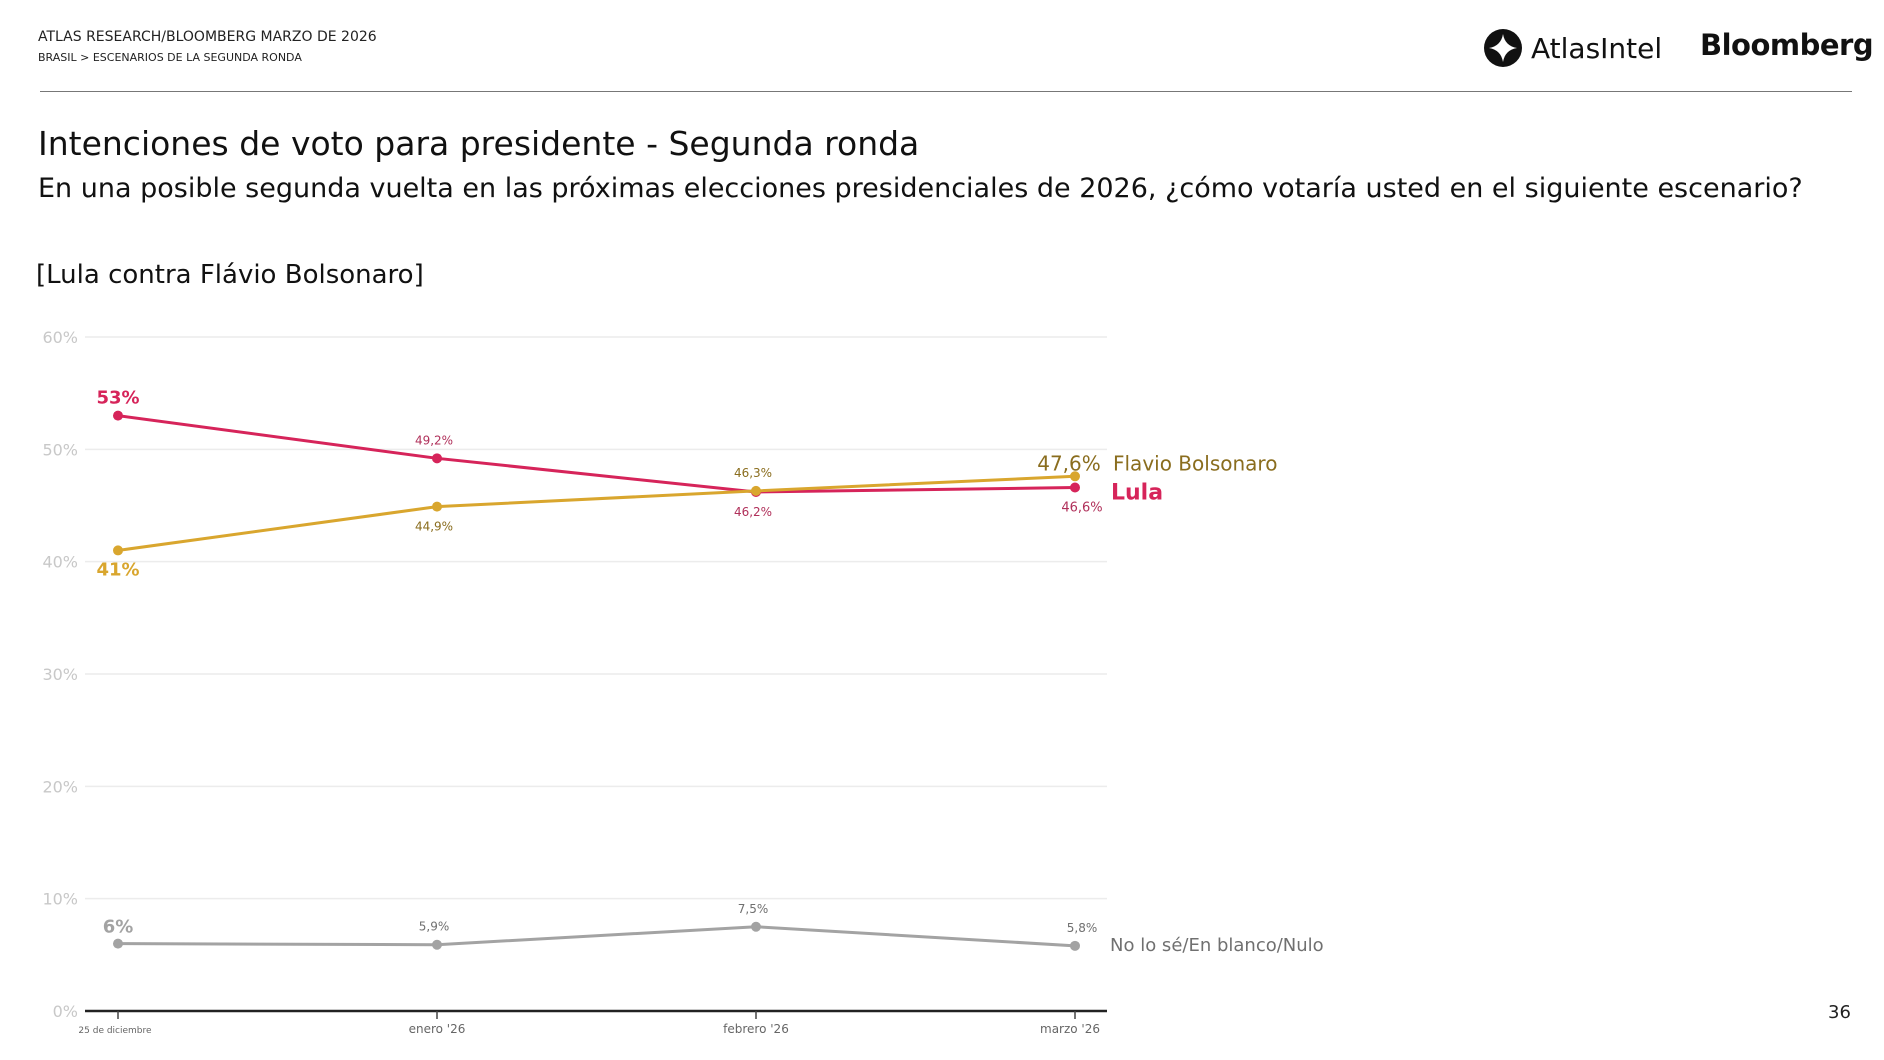  I want to click on atlasintel-logo-text: AtlasIntel, so click(1597, 48).